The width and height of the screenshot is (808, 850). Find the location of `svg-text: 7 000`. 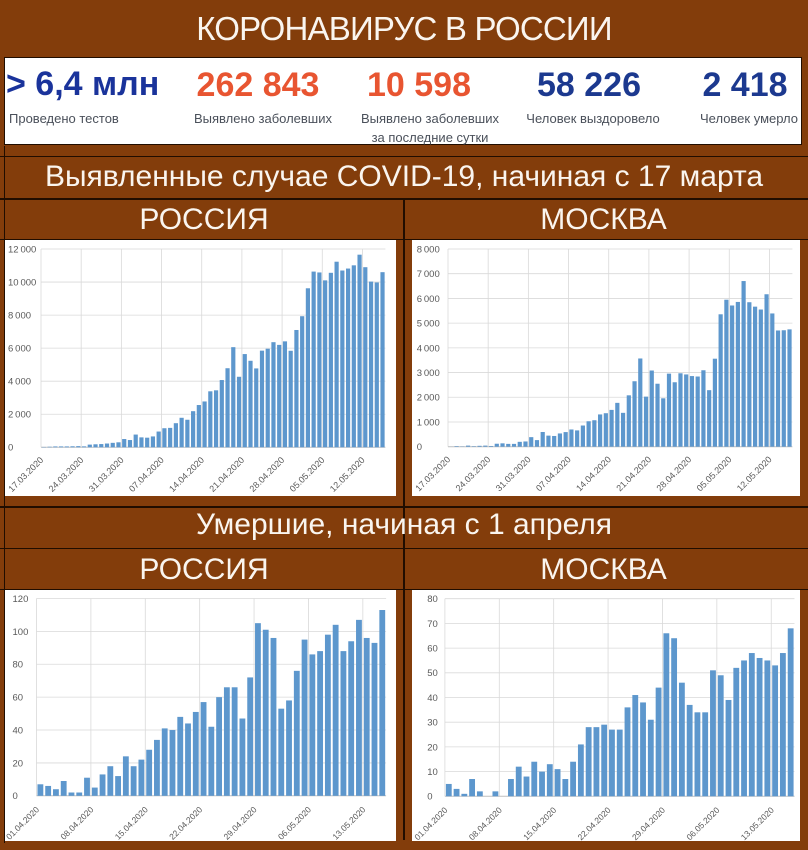

svg-text: 7 000 is located at coordinates (428, 274).